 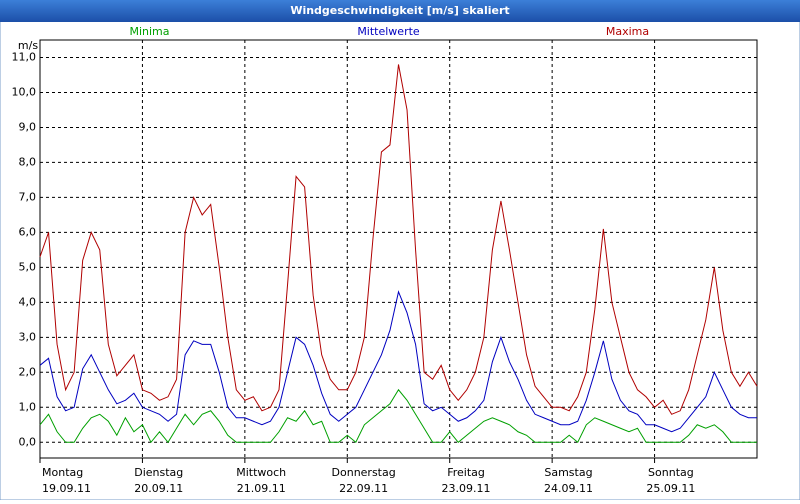 What do you see at coordinates (28, 441) in the screenshot?
I see `y-tick-label: 0,0` at bounding box center [28, 441].